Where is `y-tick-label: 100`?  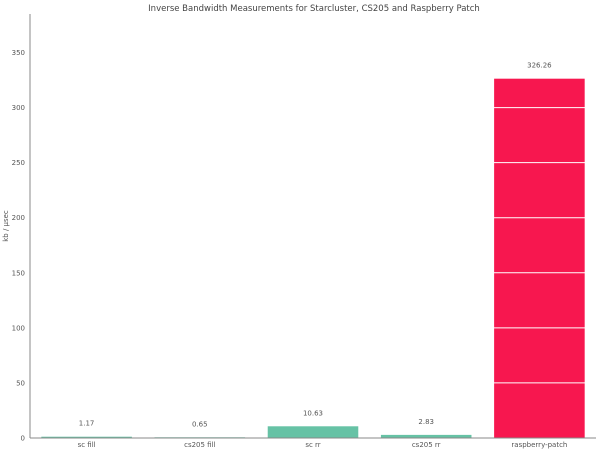 y-tick-label: 100 is located at coordinates (18, 328).